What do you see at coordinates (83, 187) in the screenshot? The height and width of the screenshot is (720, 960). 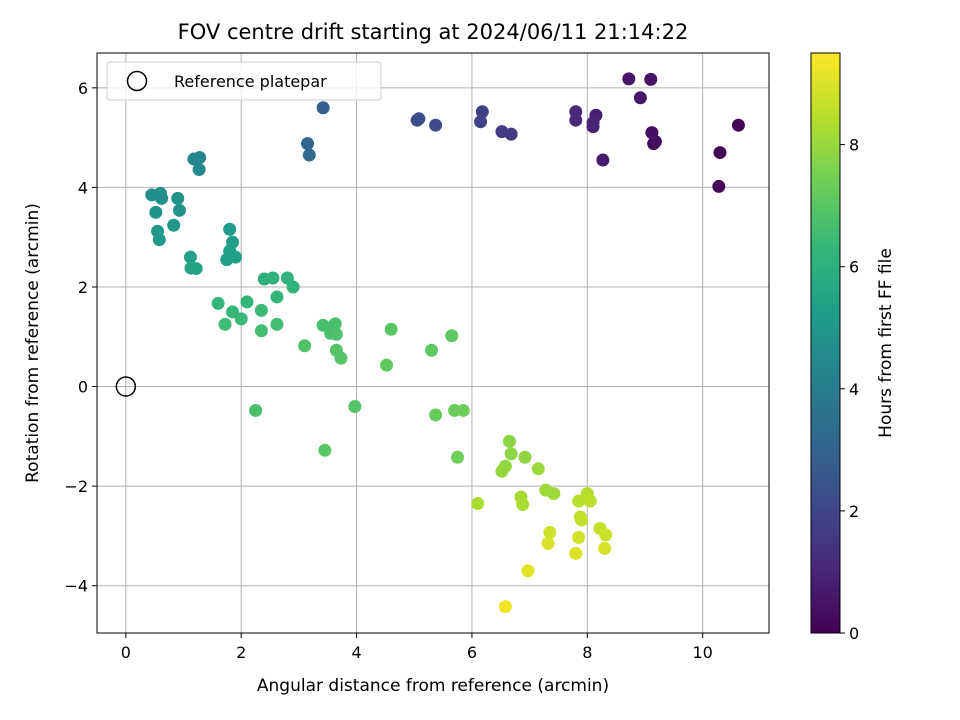 I see `y-tick-label: 4` at bounding box center [83, 187].